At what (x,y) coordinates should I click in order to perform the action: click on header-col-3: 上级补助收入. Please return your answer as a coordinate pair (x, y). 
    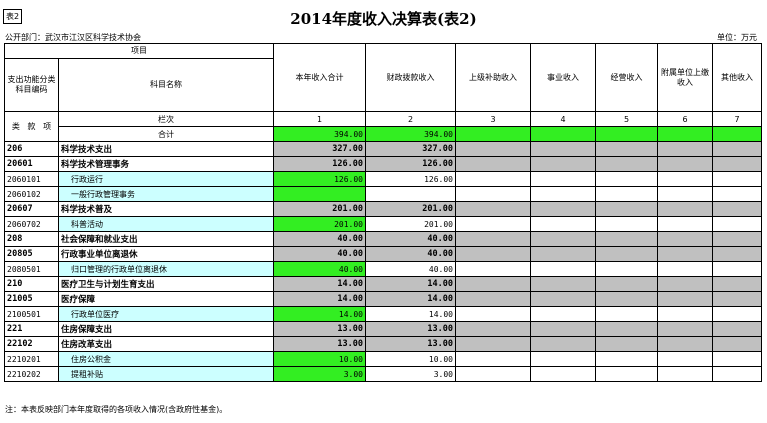
    Looking at the image, I should click on (493, 77).